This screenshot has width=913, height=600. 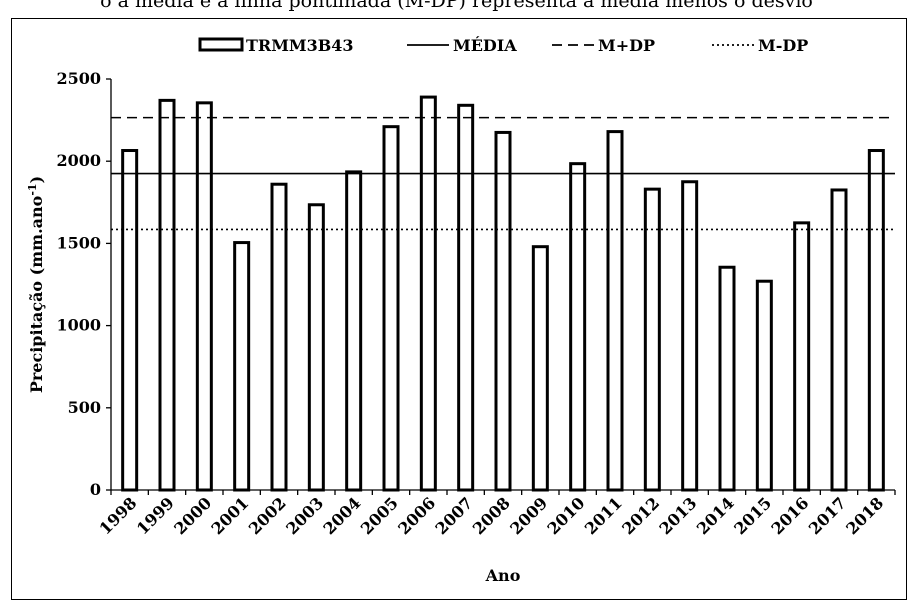 I want to click on x-tick-label: 2005, so click(x=379, y=515).